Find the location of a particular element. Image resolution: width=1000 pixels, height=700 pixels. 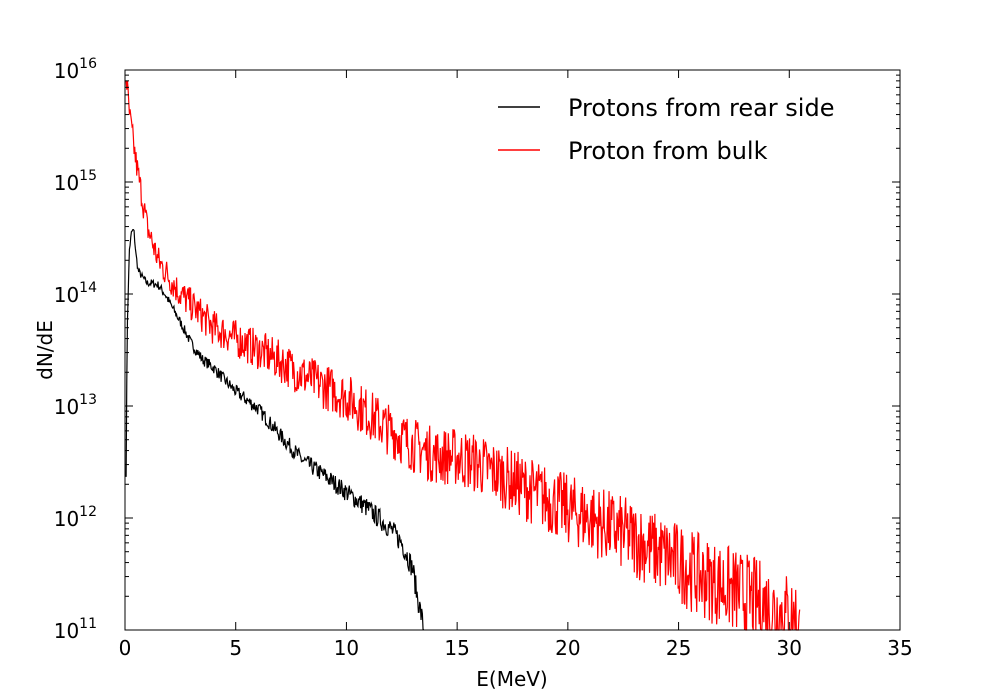

x-tick-label: 25 is located at coordinates (678, 648).